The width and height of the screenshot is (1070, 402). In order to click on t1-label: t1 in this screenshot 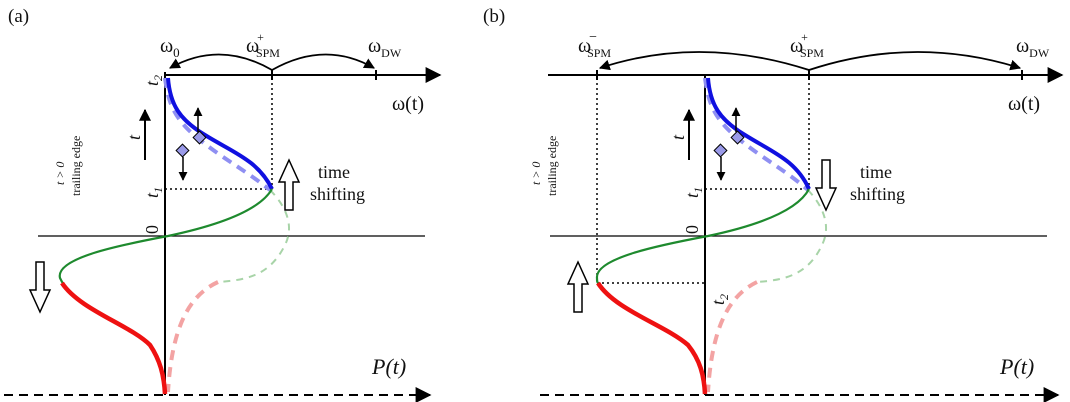, I will do `click(153, 192)`.